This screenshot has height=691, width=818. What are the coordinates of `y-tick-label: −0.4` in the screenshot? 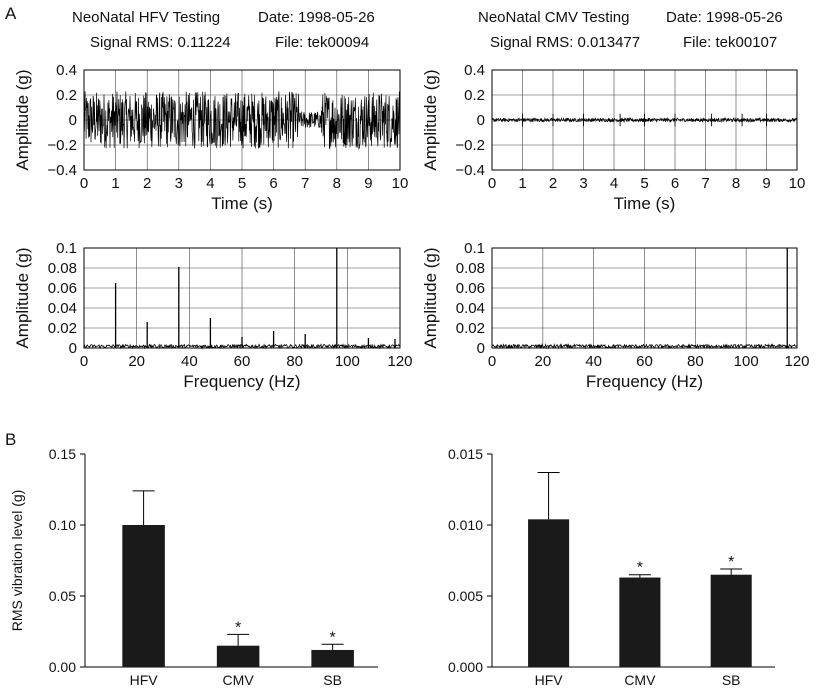 It's located at (62, 170).